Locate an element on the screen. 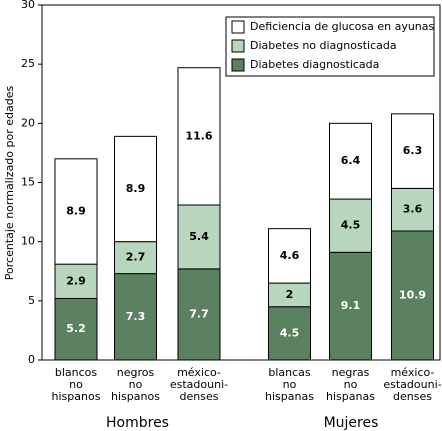 The image size is (442, 431). x-tick-label: blancos is located at coordinates (76, 372).